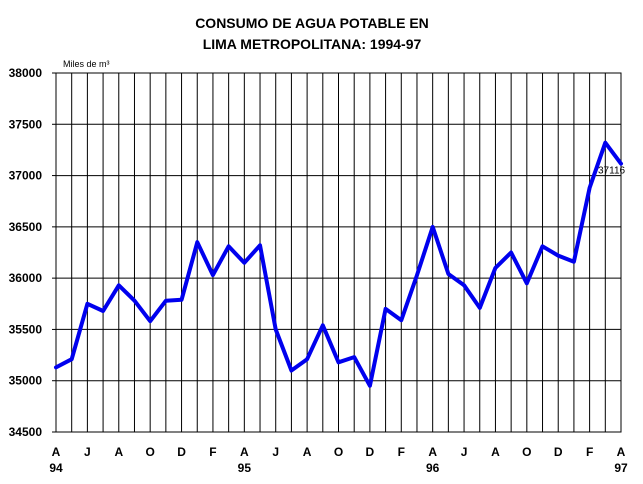 Image resolution: width=643 pixels, height=484 pixels. What do you see at coordinates (312, 23) in the screenshot?
I see `chart-title-line1: CONSUMO DE AGUA POTABLE EN` at bounding box center [312, 23].